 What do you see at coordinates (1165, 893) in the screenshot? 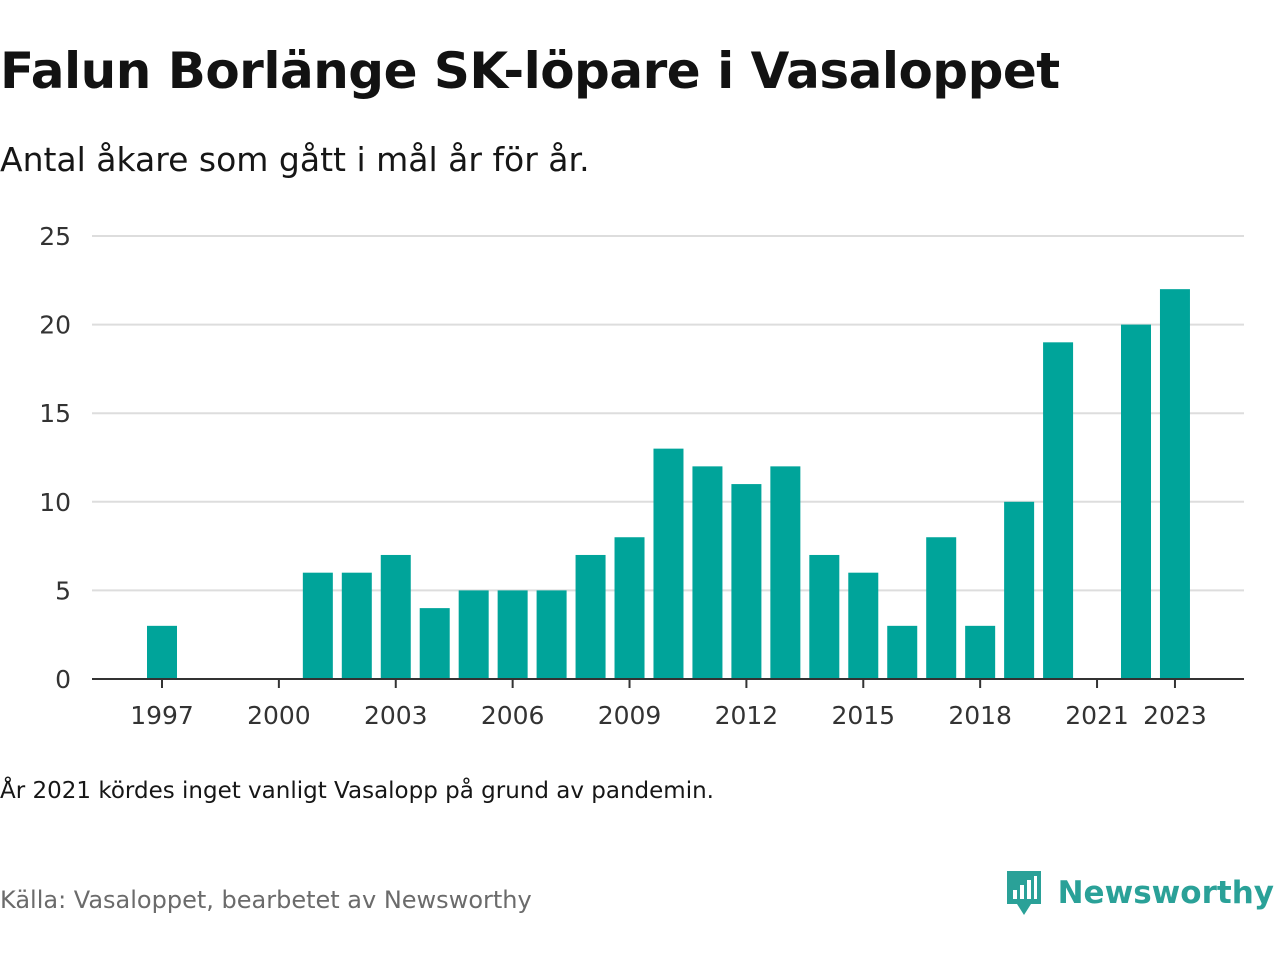
I see `brand-name: Newsworthy` at bounding box center [1165, 893].